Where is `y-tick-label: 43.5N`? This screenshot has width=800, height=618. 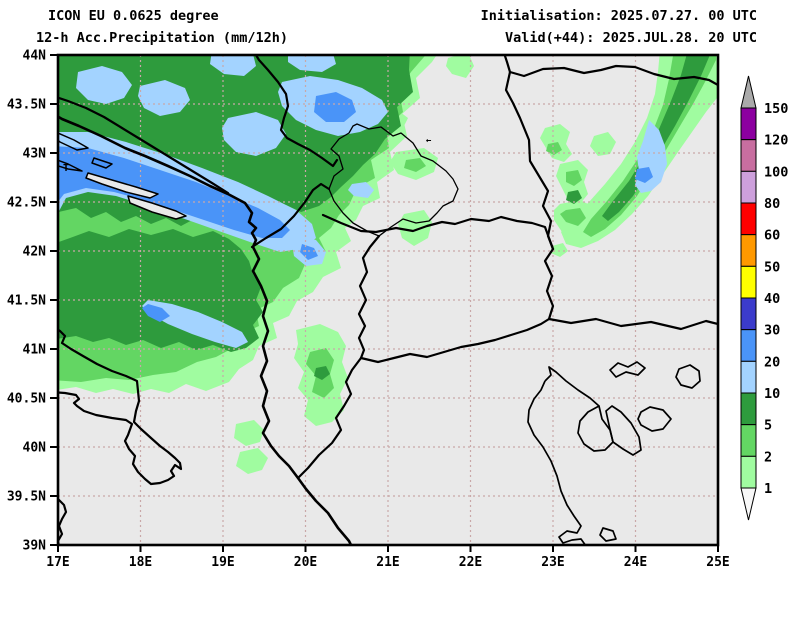 y-tick-label: 43.5N is located at coordinates (26, 105).